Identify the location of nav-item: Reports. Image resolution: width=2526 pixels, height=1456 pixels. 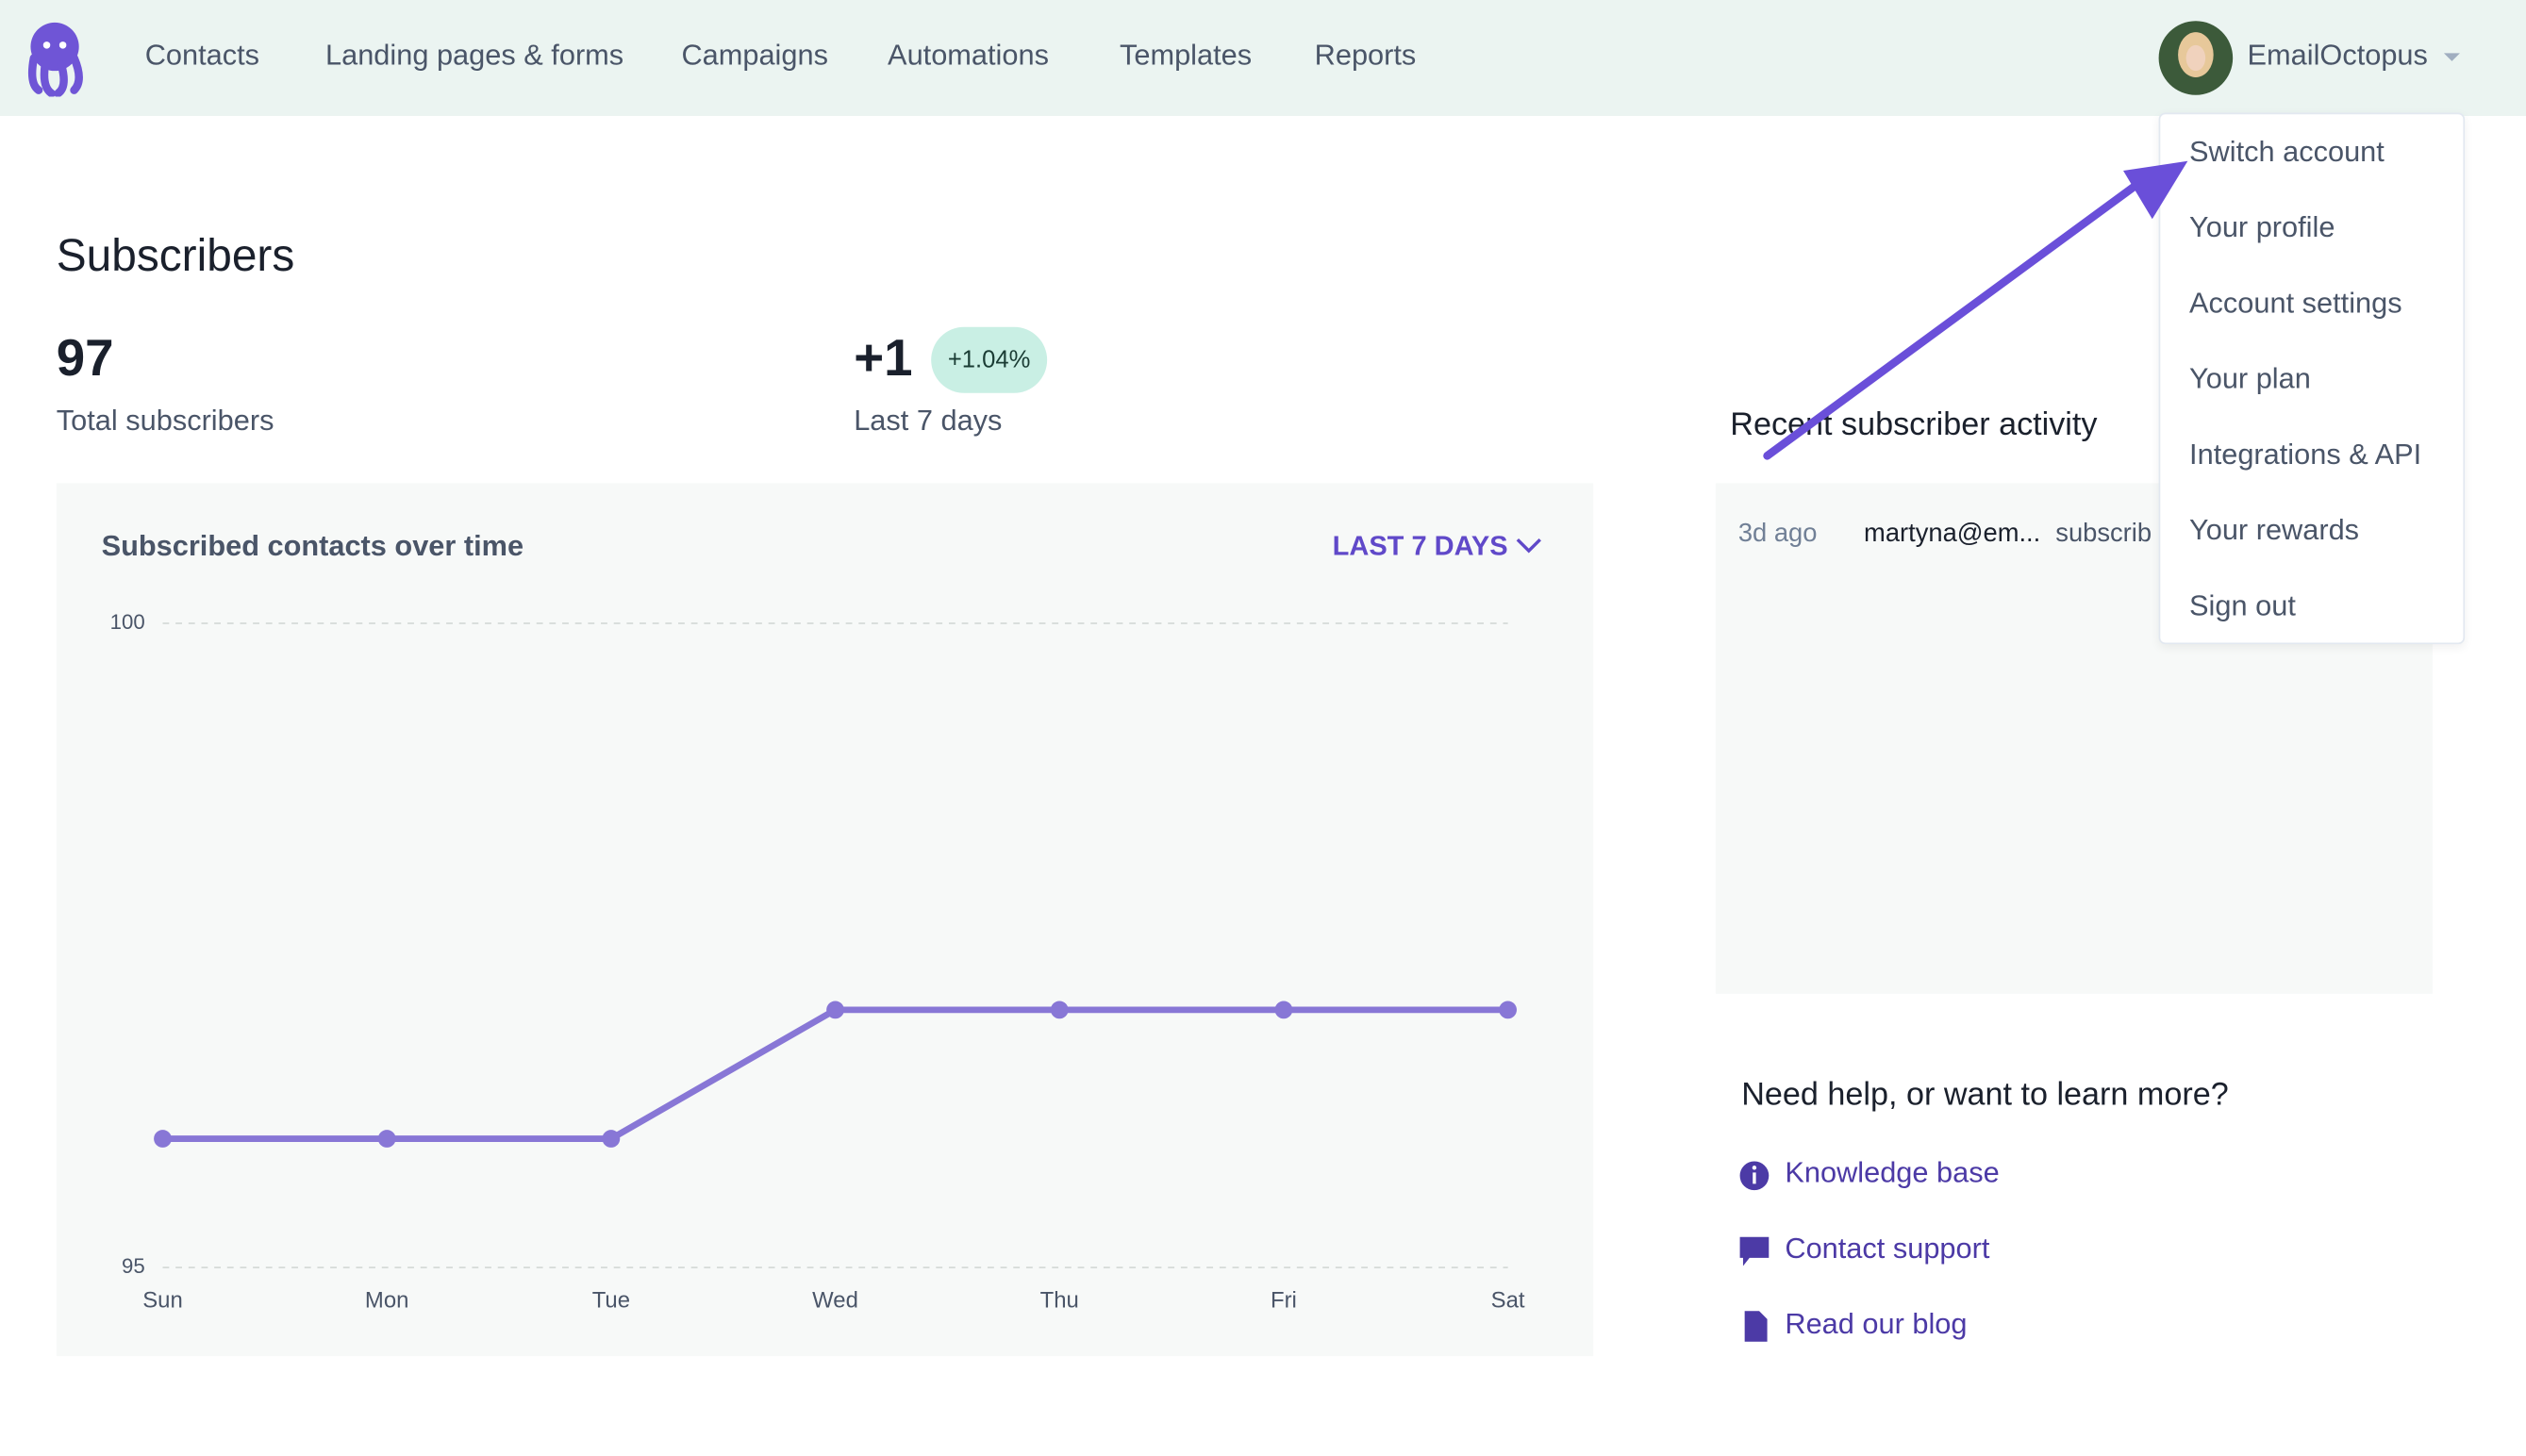
(1365, 55).